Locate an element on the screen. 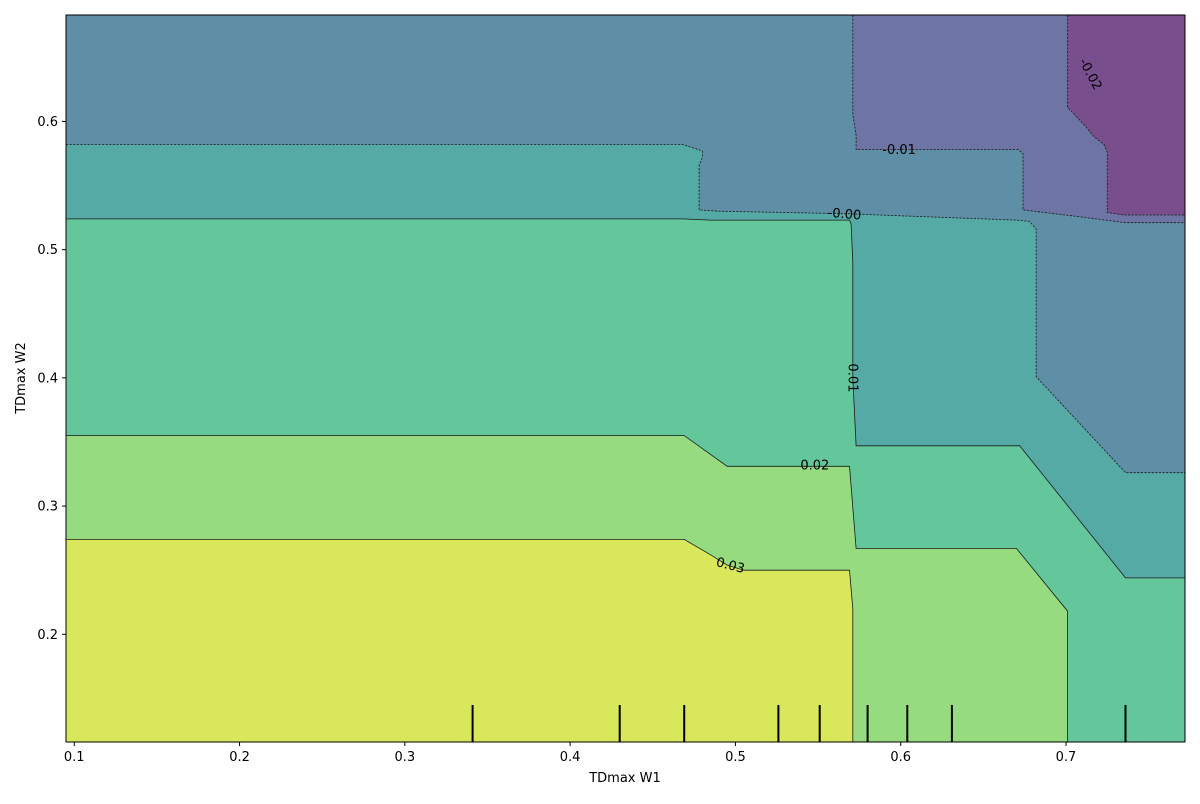 The height and width of the screenshot is (804, 1200). x-tick-label: 0.7 is located at coordinates (1066, 757).